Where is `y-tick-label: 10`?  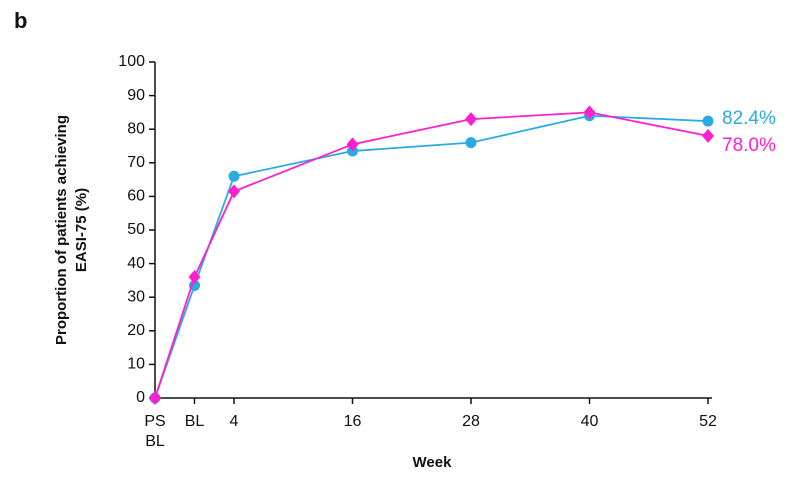 y-tick-label: 10 is located at coordinates (136, 364).